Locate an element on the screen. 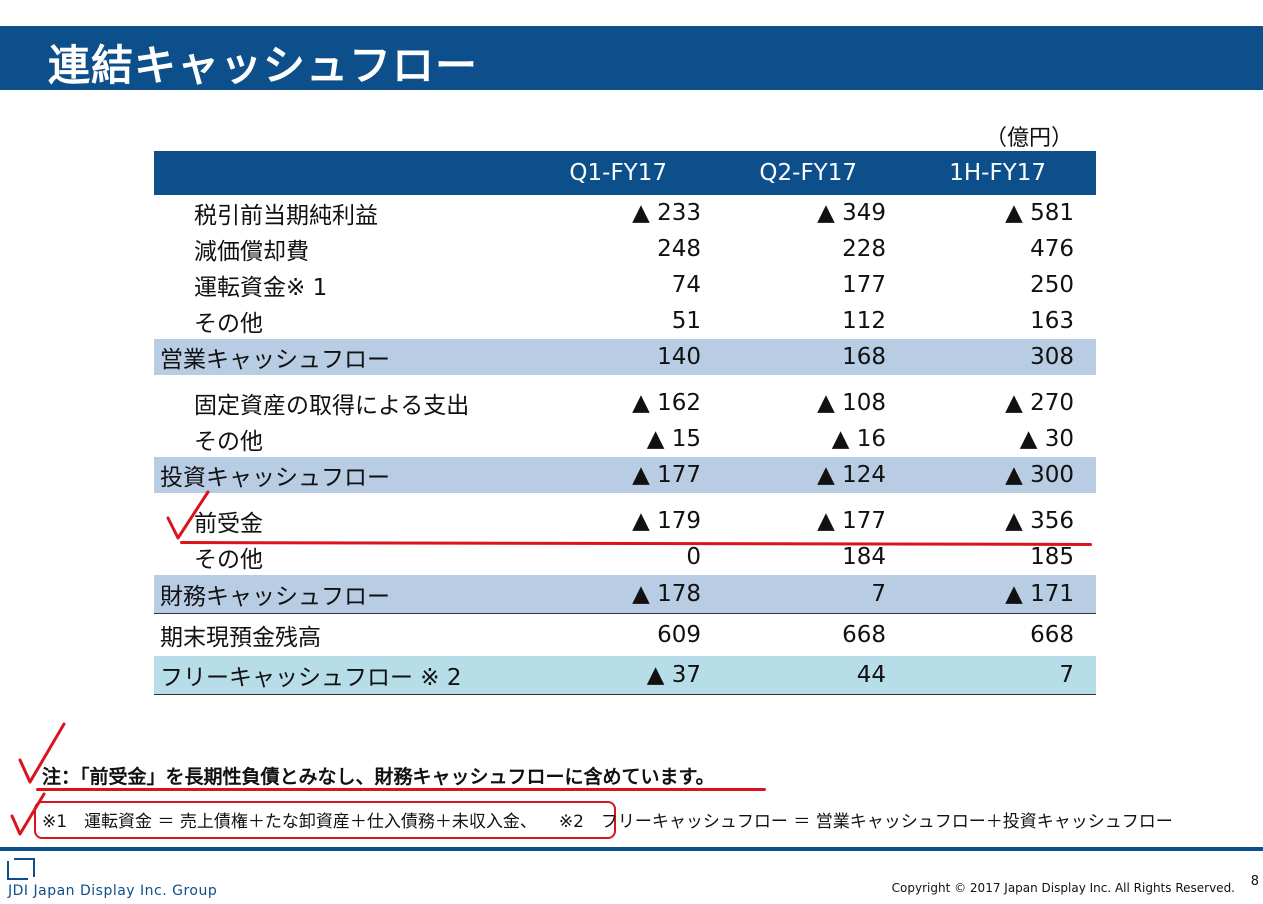  footer-rule is located at coordinates (631, 849).